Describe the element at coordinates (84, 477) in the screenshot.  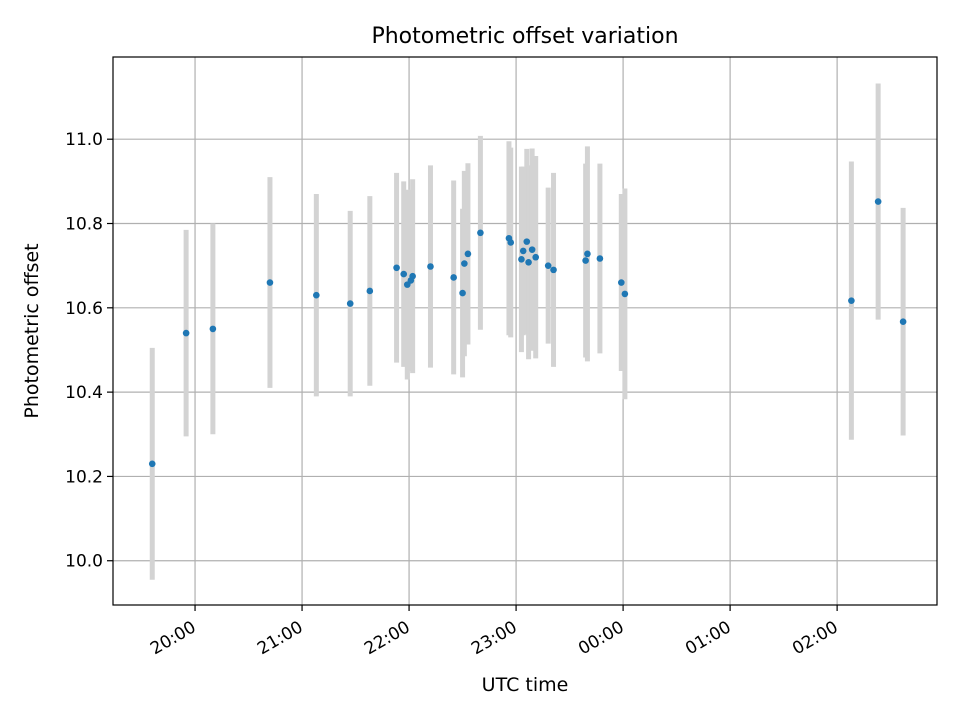
I see `y-tick-label: 10.2` at that location.